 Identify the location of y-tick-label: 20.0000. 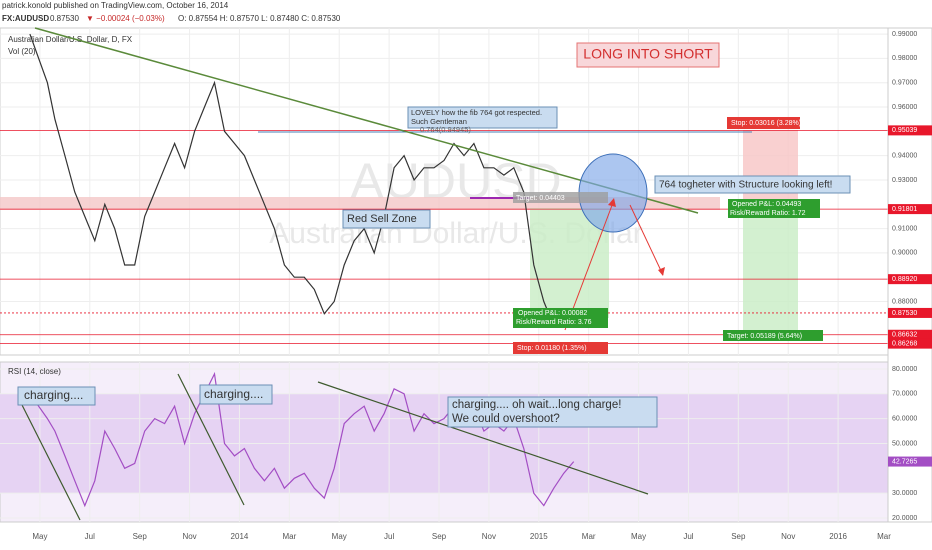
(904, 518).